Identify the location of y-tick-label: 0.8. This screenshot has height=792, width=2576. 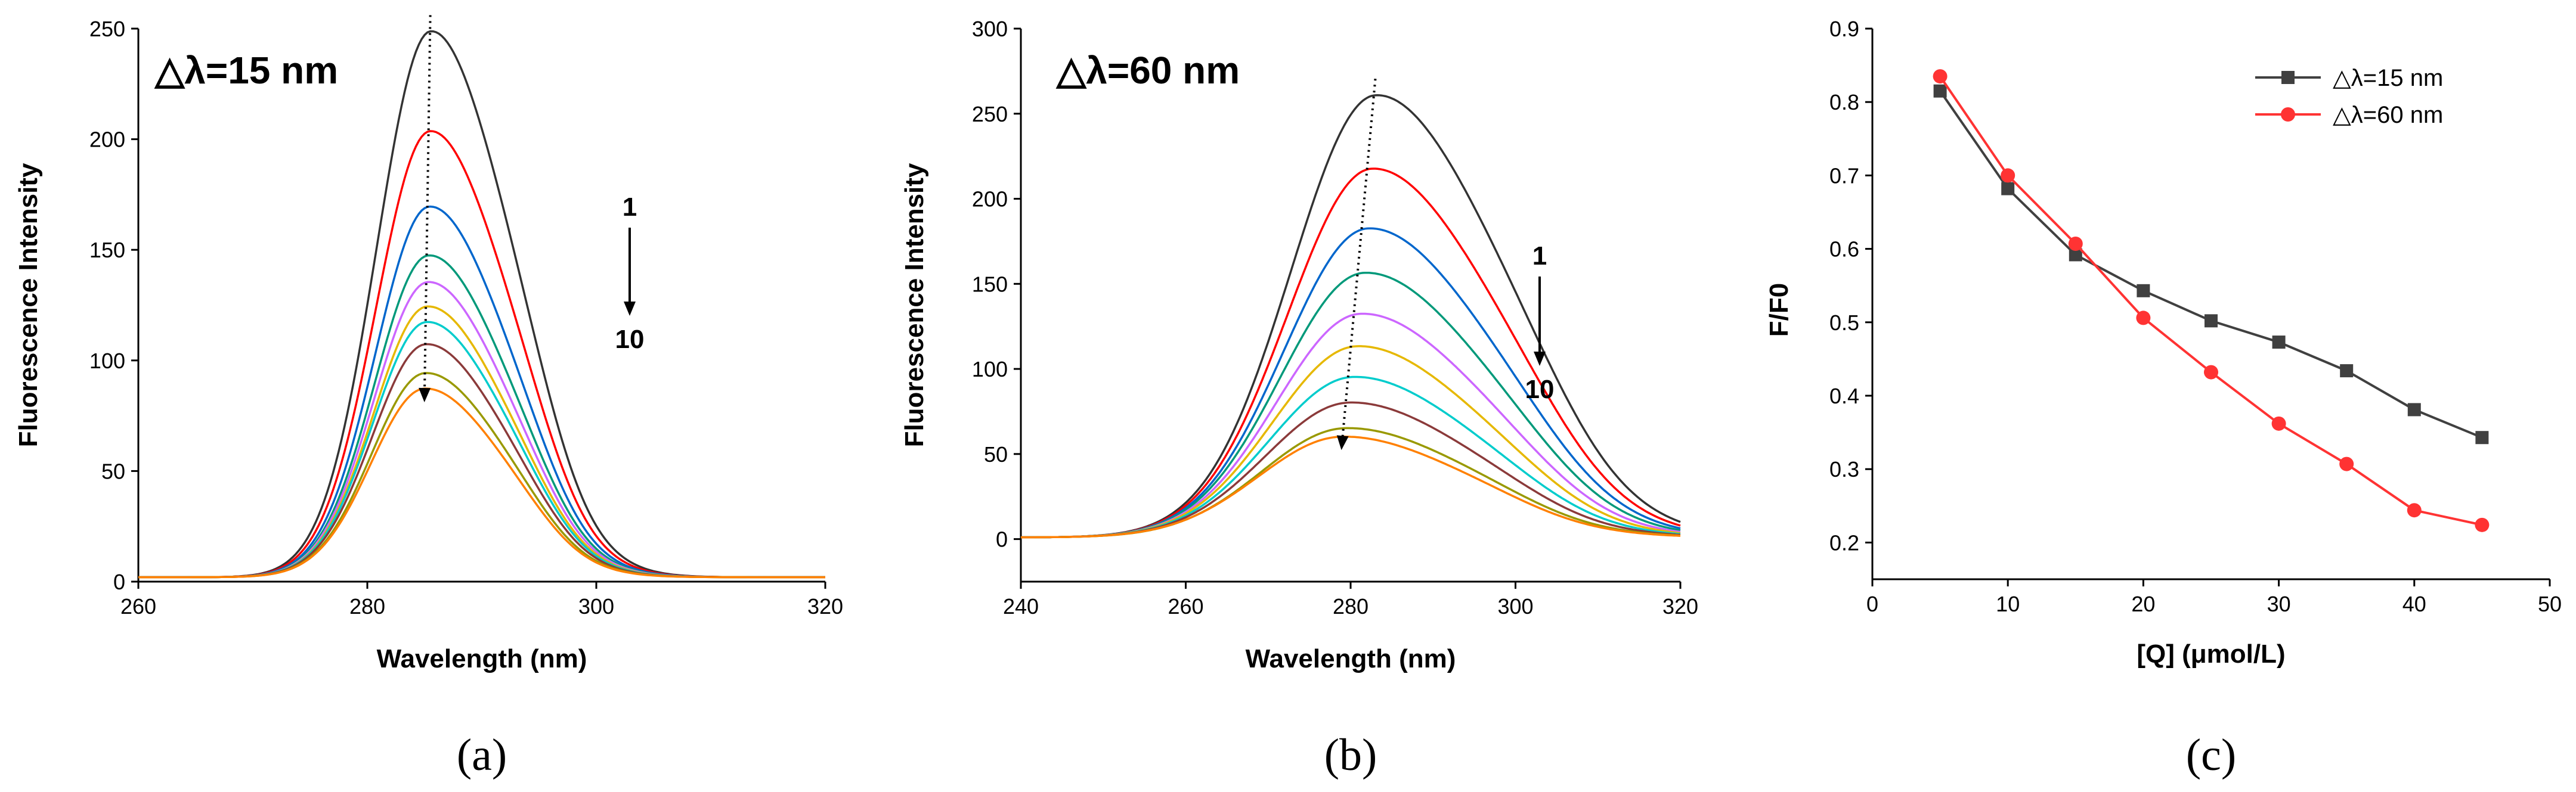
(1844, 102).